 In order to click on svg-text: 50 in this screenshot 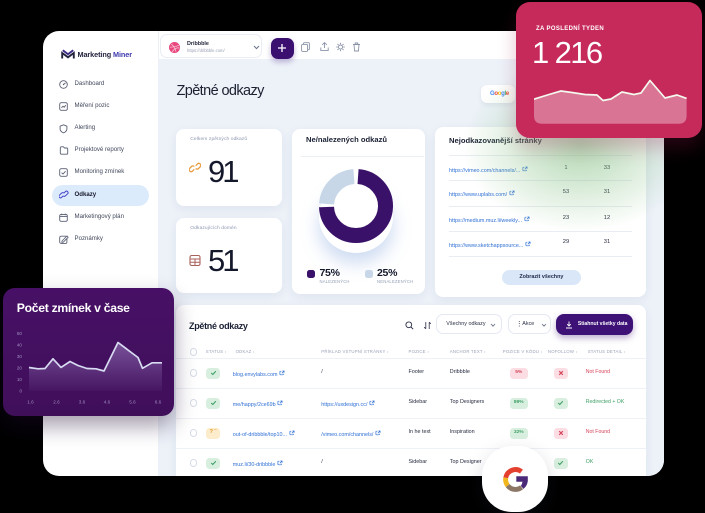, I will do `click(20, 333)`.